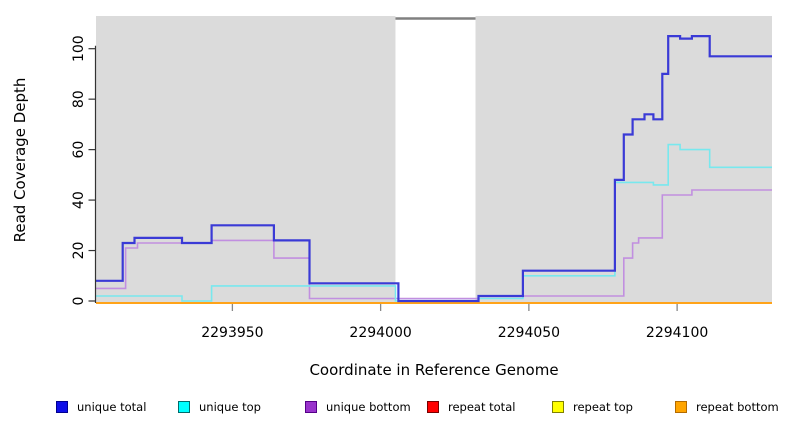 Image resolution: width=792 pixels, height=432 pixels. Describe the element at coordinates (677, 333) in the screenshot. I see `x-tick-label: 2294100` at that location.